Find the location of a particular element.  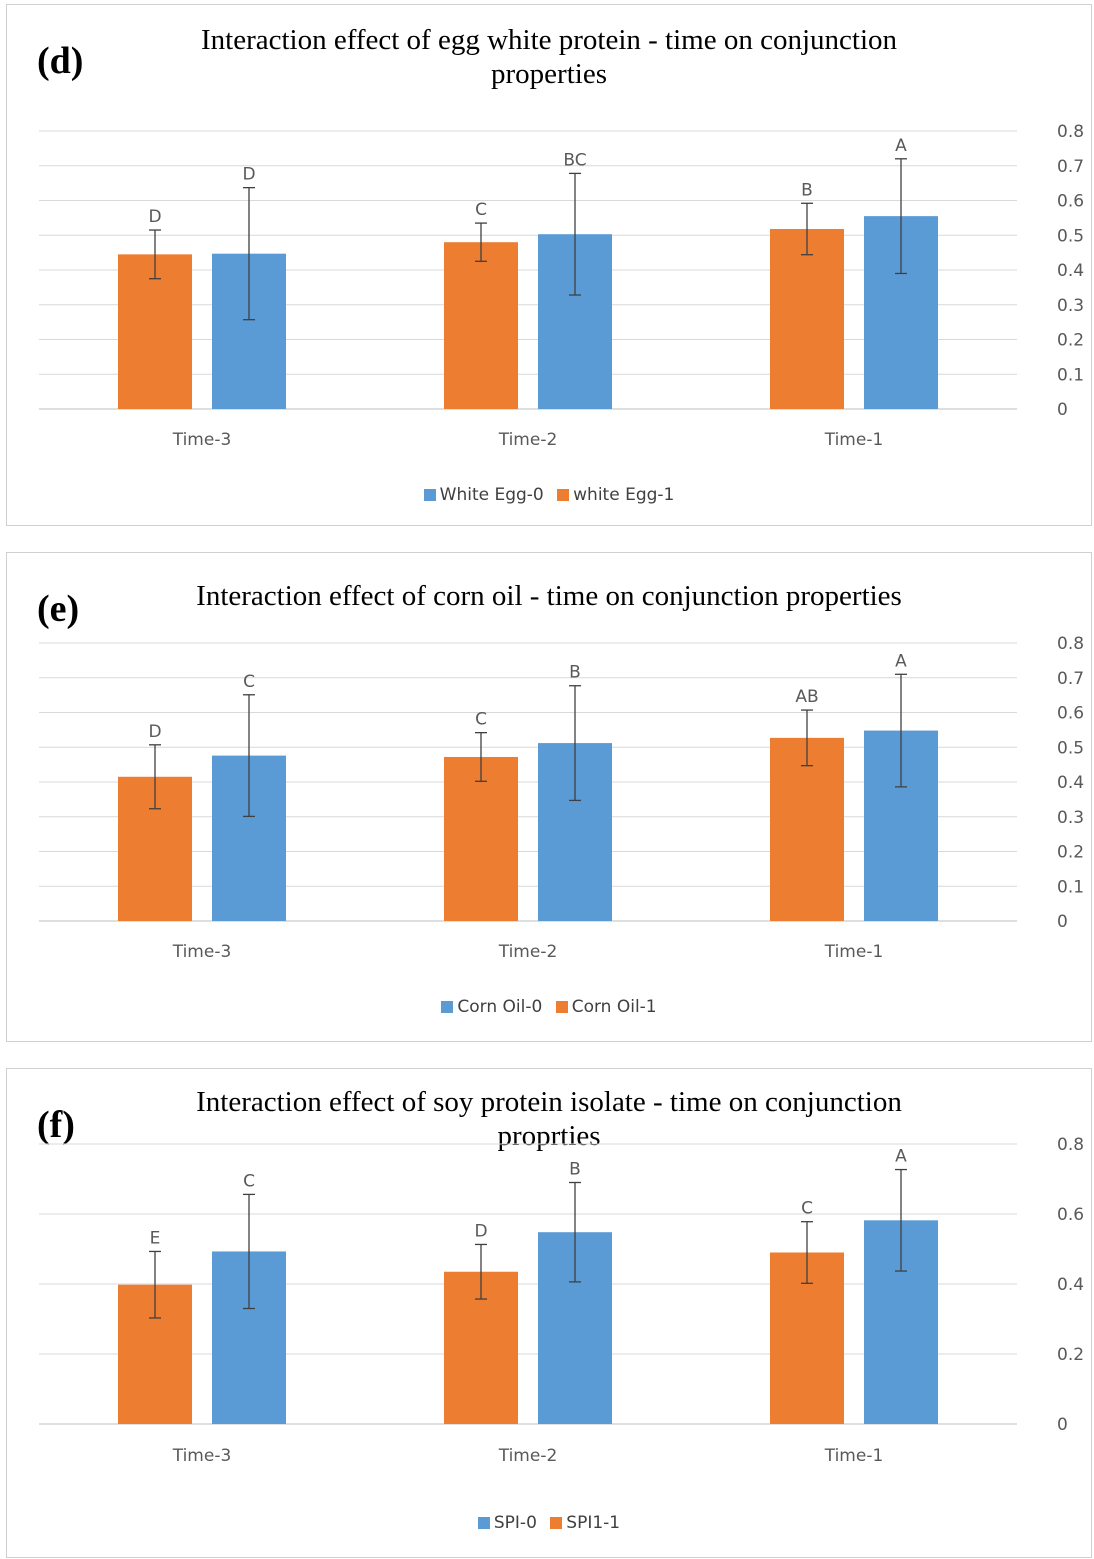

data-label: AB is located at coordinates (806, 697).